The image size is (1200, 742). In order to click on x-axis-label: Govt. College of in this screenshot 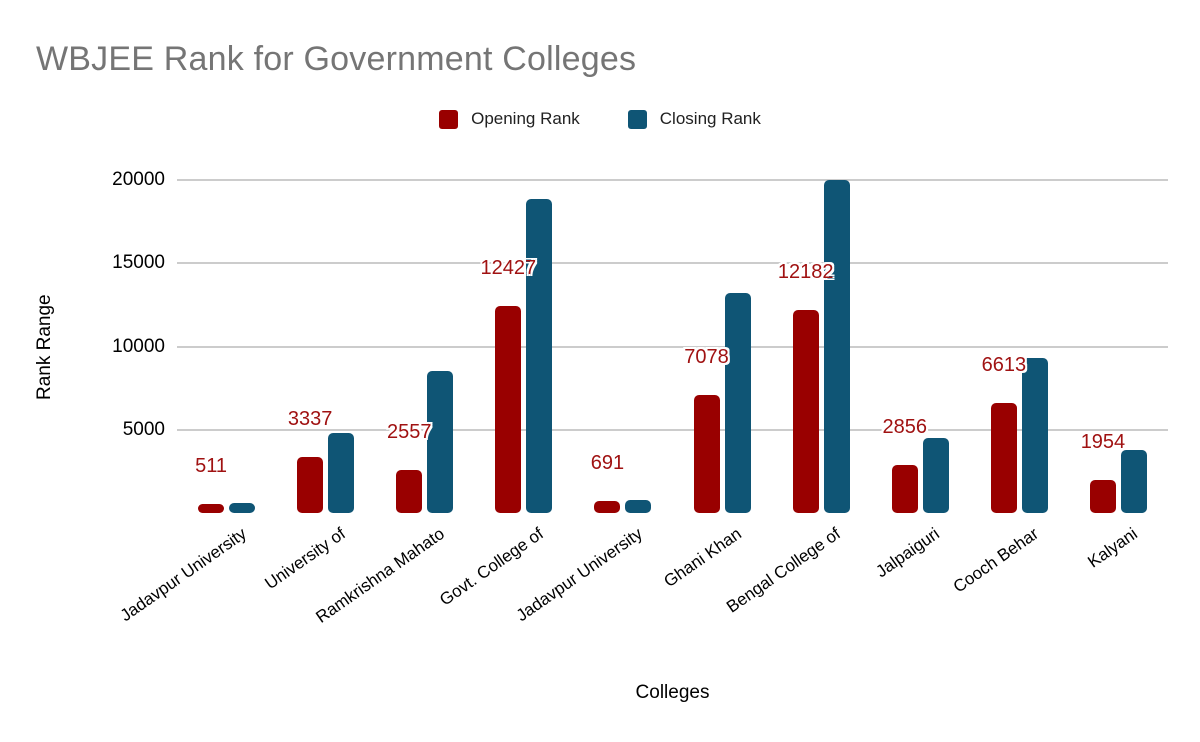, I will do `click(491, 567)`.